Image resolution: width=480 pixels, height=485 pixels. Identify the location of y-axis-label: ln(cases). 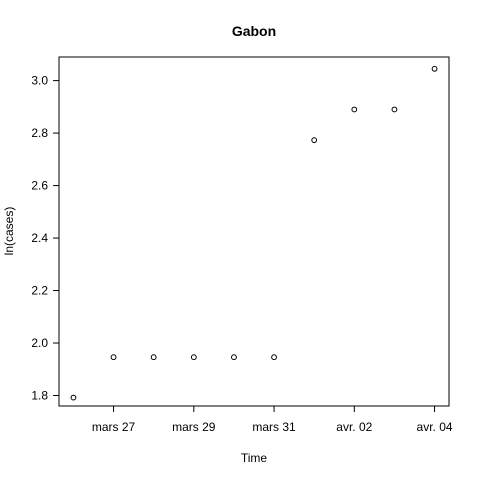
(9, 231).